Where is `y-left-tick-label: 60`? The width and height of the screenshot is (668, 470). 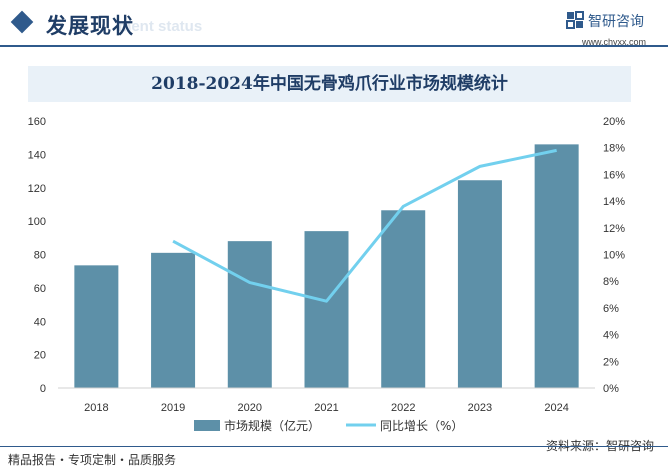
y-left-tick-label: 60 is located at coordinates (40, 289).